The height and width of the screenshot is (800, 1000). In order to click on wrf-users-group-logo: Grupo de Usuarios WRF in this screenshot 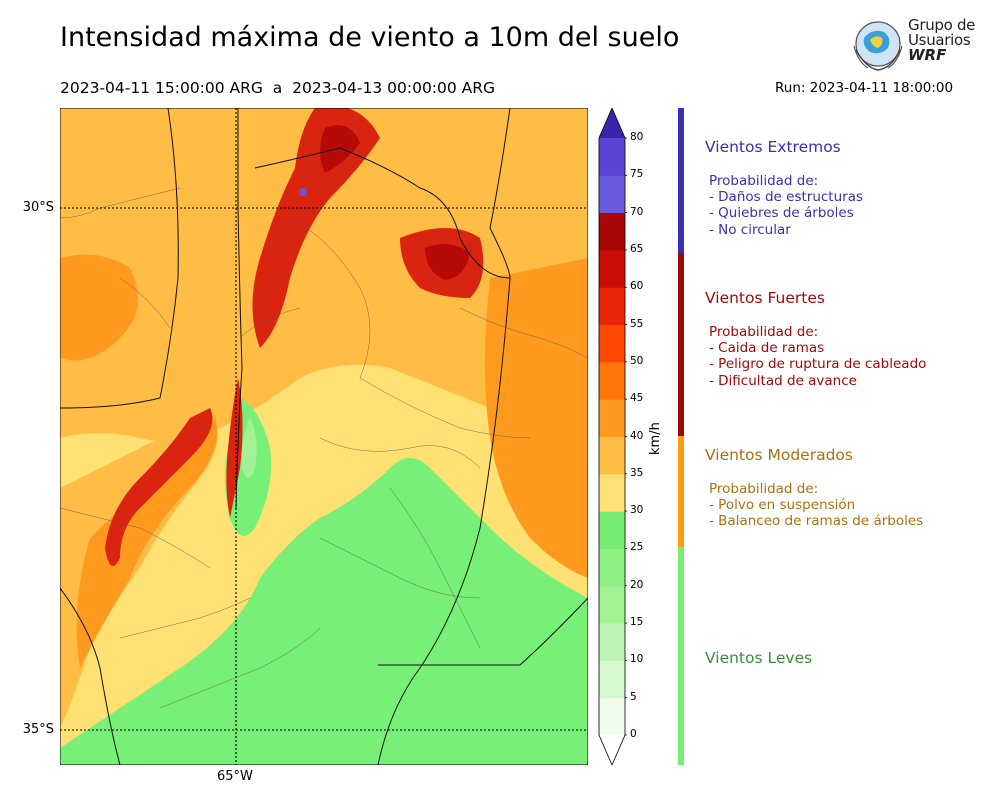, I will do `click(913, 45)`.